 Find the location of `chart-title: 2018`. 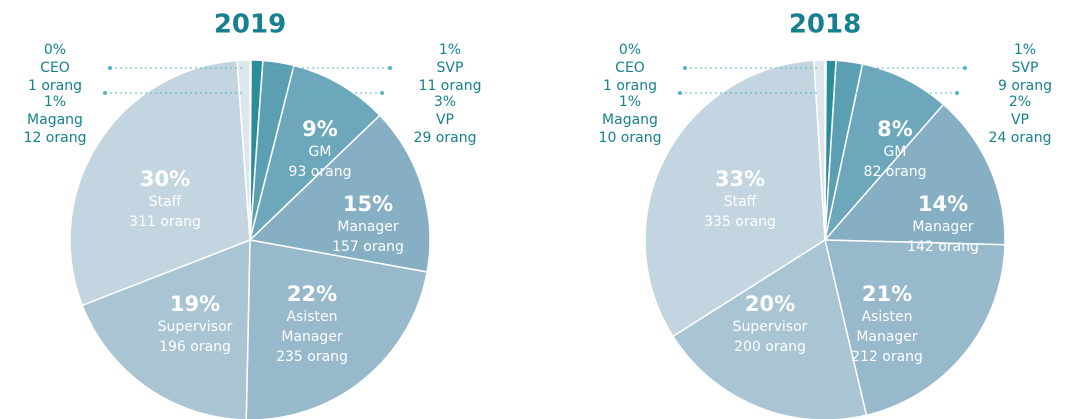

chart-title: 2018 is located at coordinates (825, 25).